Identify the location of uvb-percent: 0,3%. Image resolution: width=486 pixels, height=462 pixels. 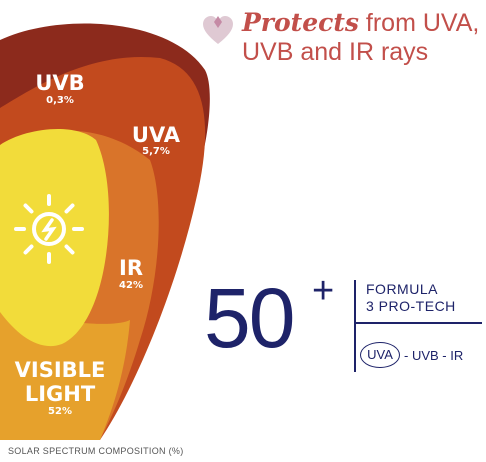
(60, 100).